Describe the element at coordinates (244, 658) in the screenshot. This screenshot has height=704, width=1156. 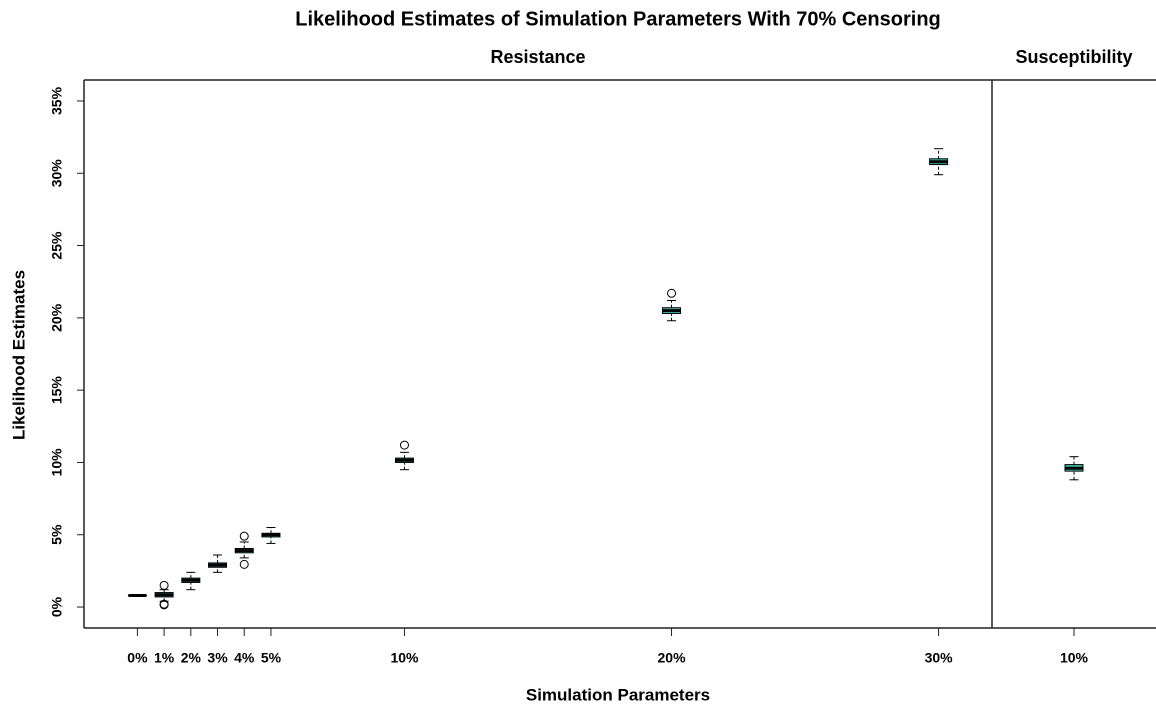
I see `x-tick-label: 4%` at that location.